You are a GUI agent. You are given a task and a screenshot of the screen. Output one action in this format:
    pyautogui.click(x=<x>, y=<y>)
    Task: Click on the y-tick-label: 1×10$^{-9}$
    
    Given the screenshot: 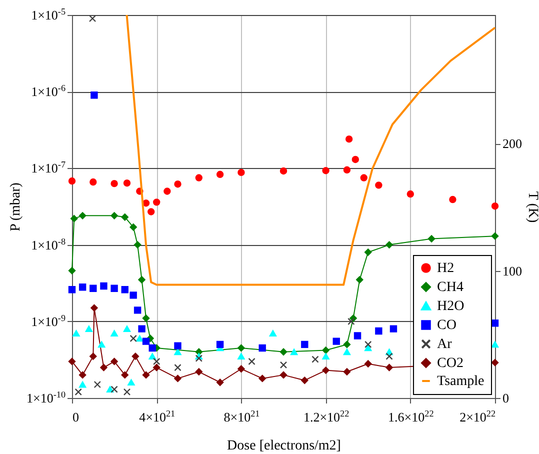 What is the action you would take?
    pyautogui.click(x=48, y=320)
    